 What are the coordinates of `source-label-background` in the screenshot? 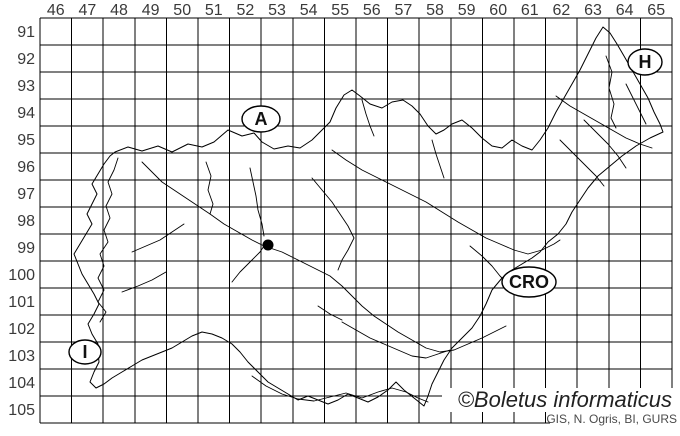 It's located at (615, 418).